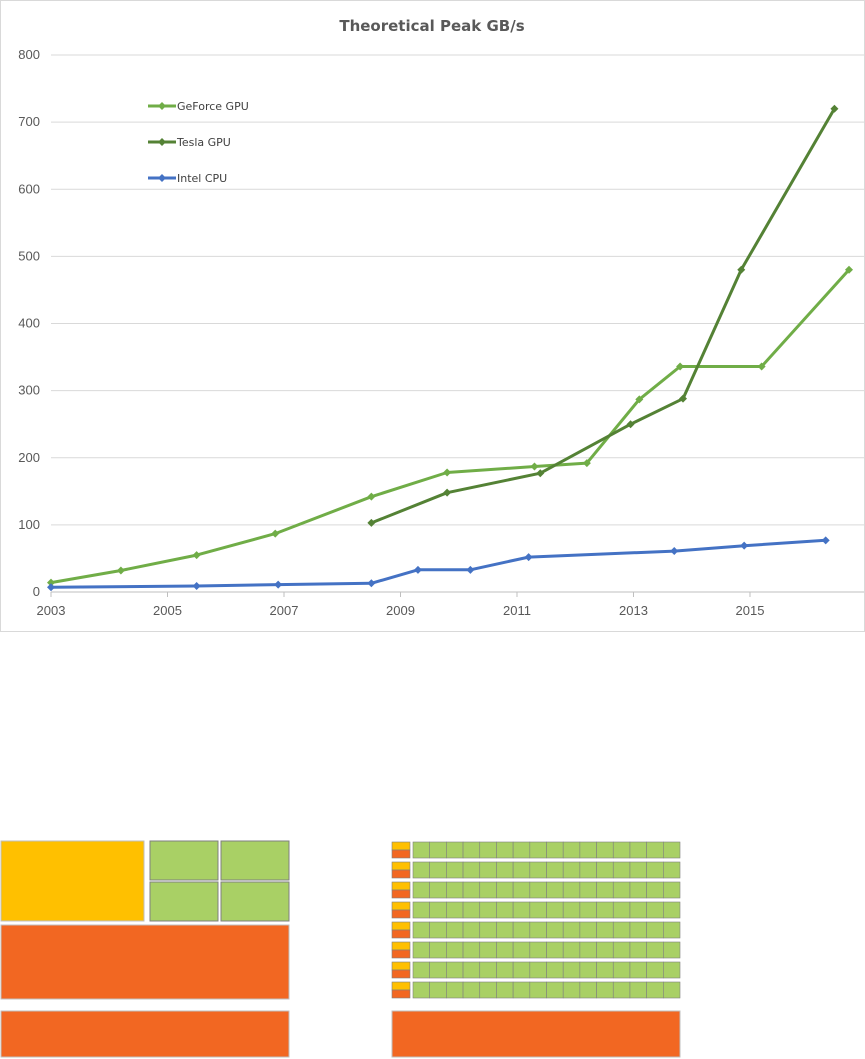 This screenshot has width=865, height=1059. What do you see at coordinates (213, 106) in the screenshot?
I see `legend-label: GeForce GPU` at bounding box center [213, 106].